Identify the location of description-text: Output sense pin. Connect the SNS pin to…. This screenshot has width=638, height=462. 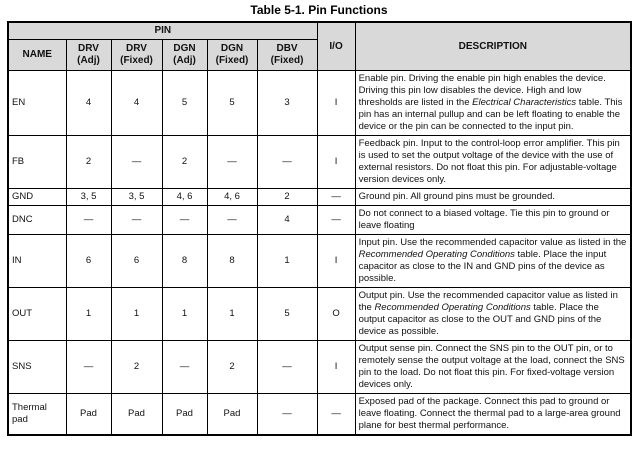
(491, 366).